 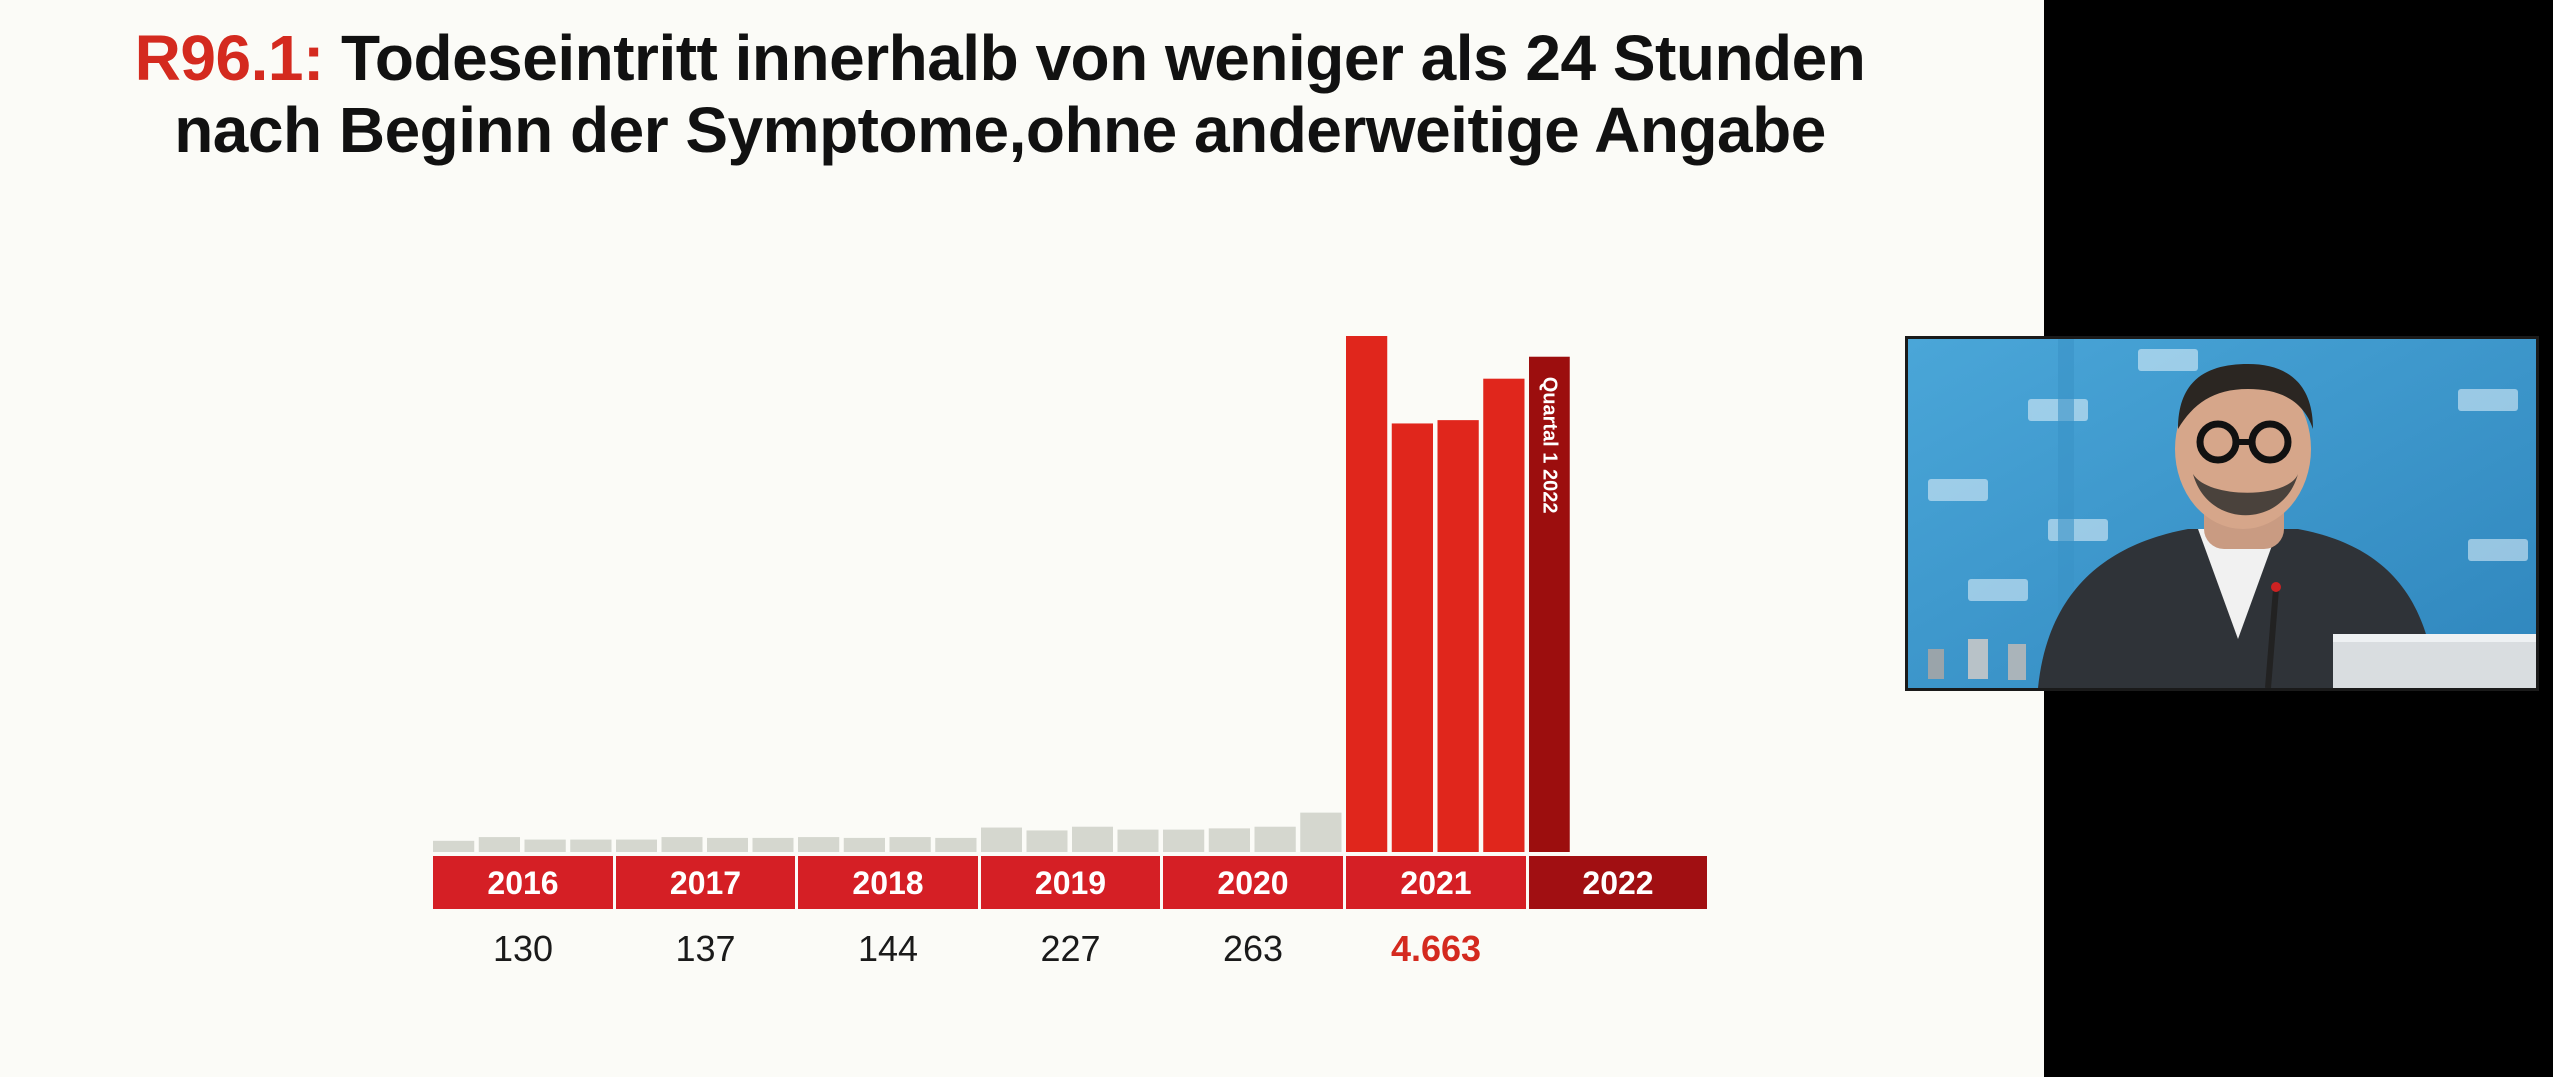 What do you see at coordinates (1047, 841) in the screenshot?
I see `bar-2019-q2` at bounding box center [1047, 841].